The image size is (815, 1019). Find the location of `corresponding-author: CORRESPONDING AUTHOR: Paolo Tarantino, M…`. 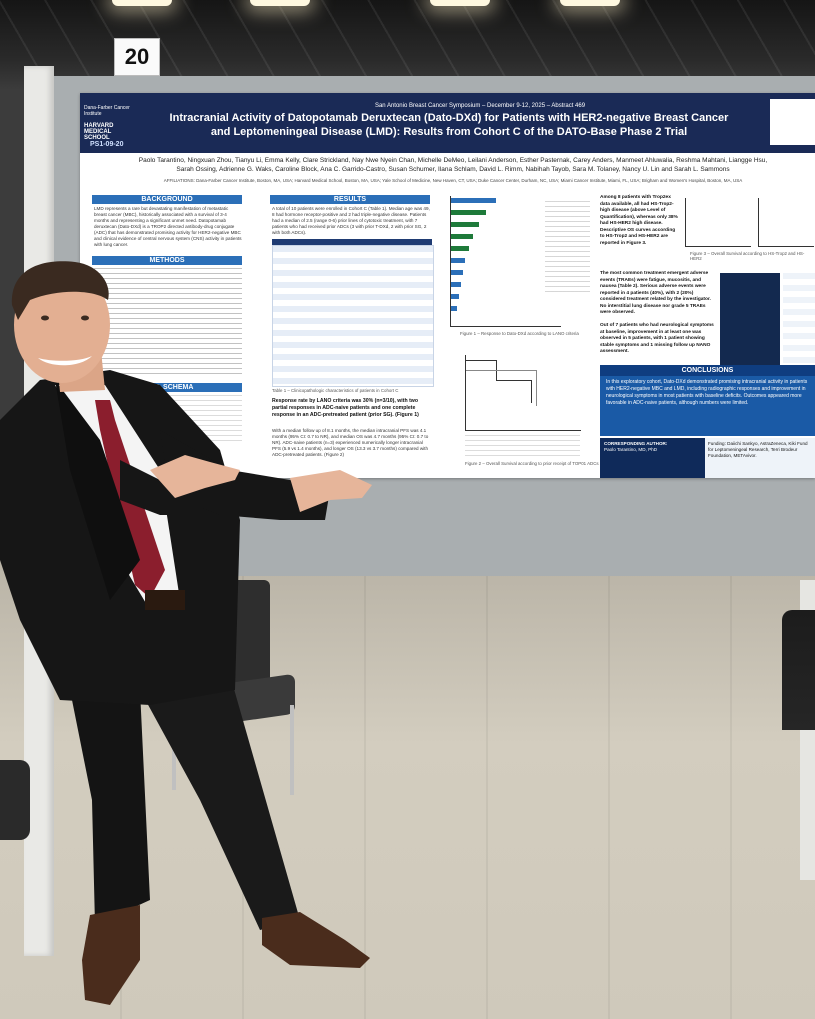

corresponding-author: CORRESPONDING AUTHOR: Paolo Tarantino, M… is located at coordinates (654, 447).